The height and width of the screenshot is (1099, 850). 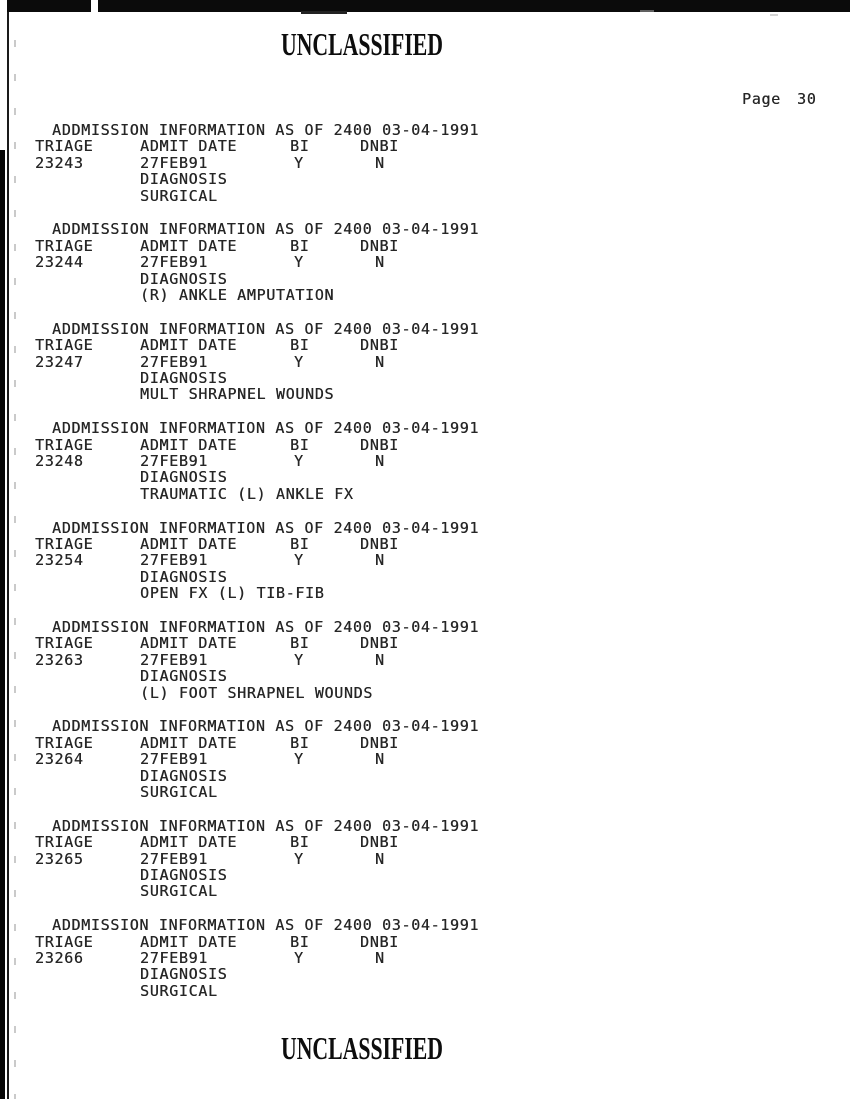 I want to click on diagnosis-value: (L) FOOT SHRAPNEL WOUNDS, so click(x=256, y=692).